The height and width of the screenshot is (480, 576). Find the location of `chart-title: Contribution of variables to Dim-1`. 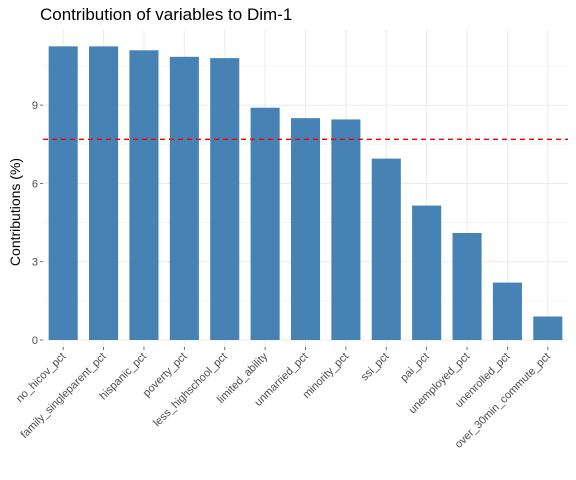

chart-title: Contribution of variables to Dim-1 is located at coordinates (166, 14).